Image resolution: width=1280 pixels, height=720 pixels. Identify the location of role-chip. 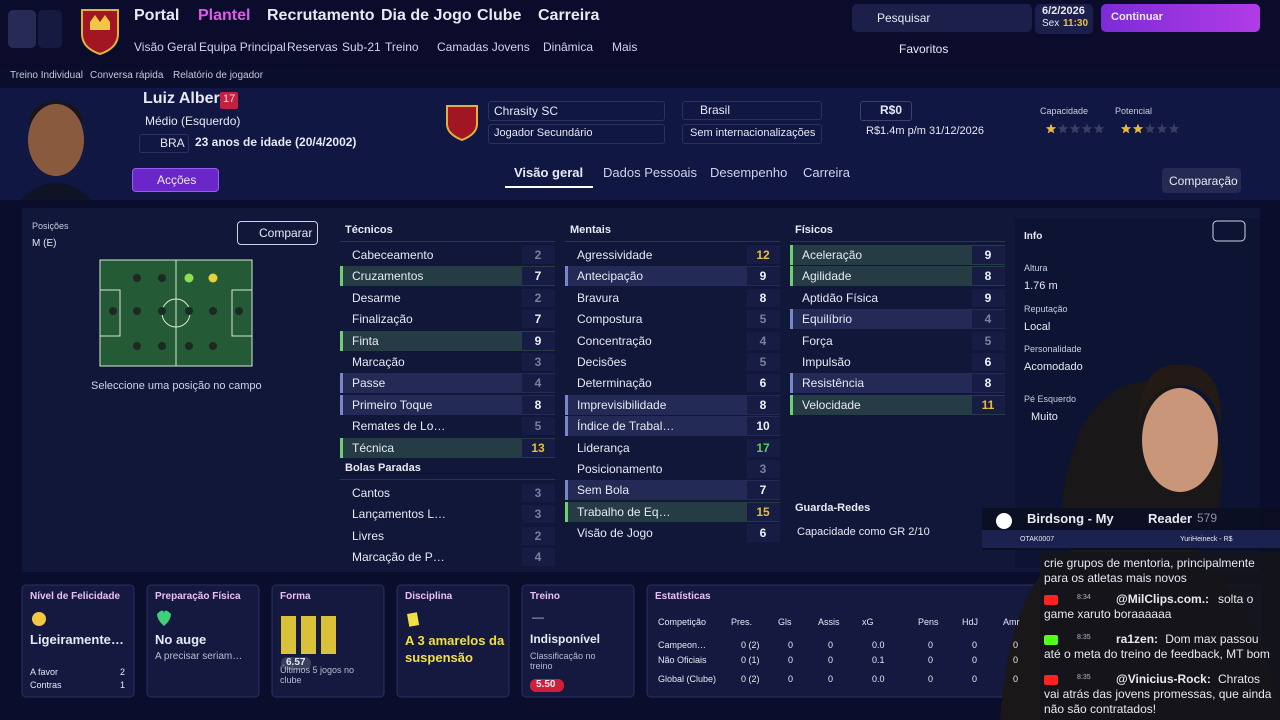
(576, 134).